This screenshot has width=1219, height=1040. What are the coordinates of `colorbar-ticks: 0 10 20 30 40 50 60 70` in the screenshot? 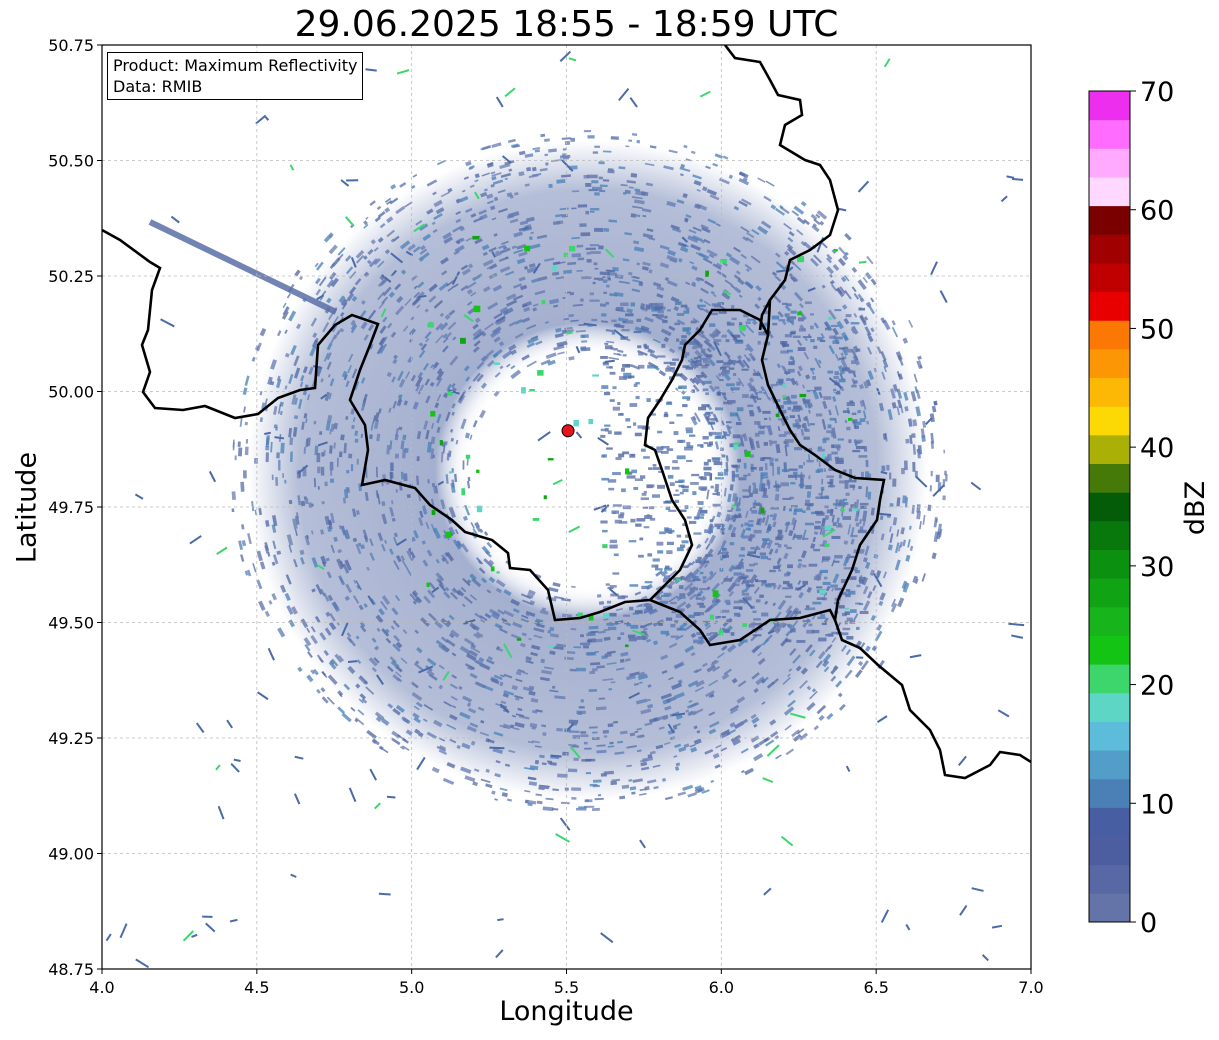 It's located at (1152, 508).